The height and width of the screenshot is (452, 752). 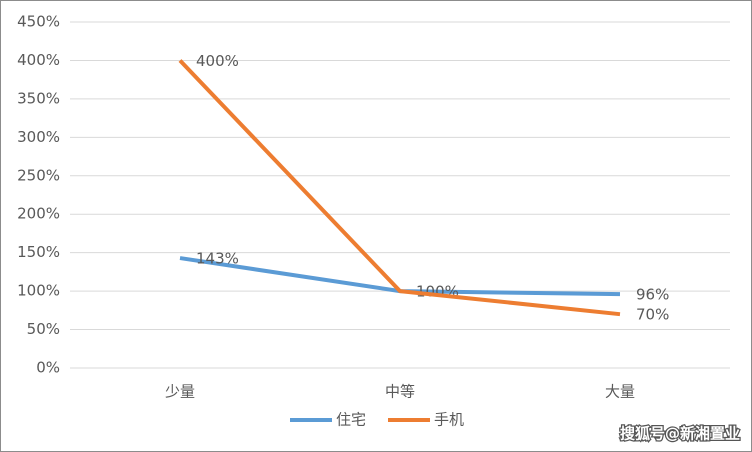 What do you see at coordinates (217, 61) in the screenshot?
I see `data-label: 400%` at bounding box center [217, 61].